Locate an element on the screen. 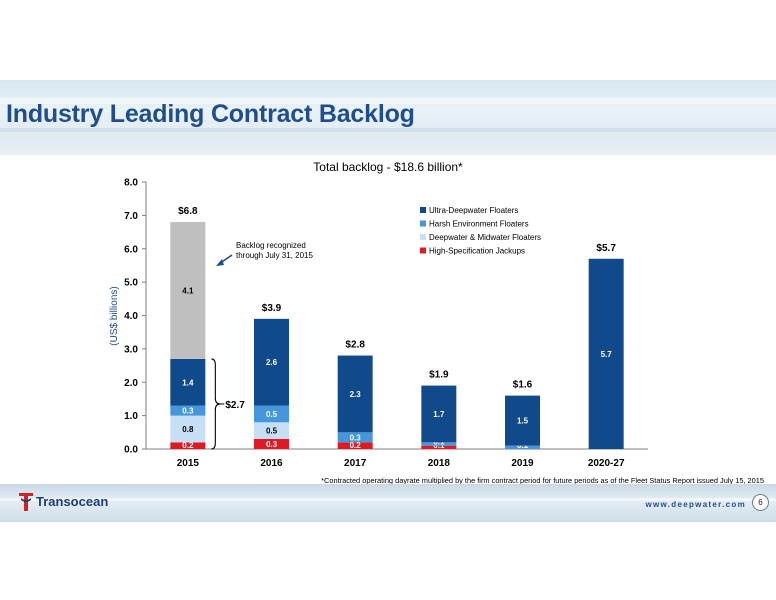 This screenshot has height=600, width=776. y-tick-label: 6.0 is located at coordinates (131, 249).